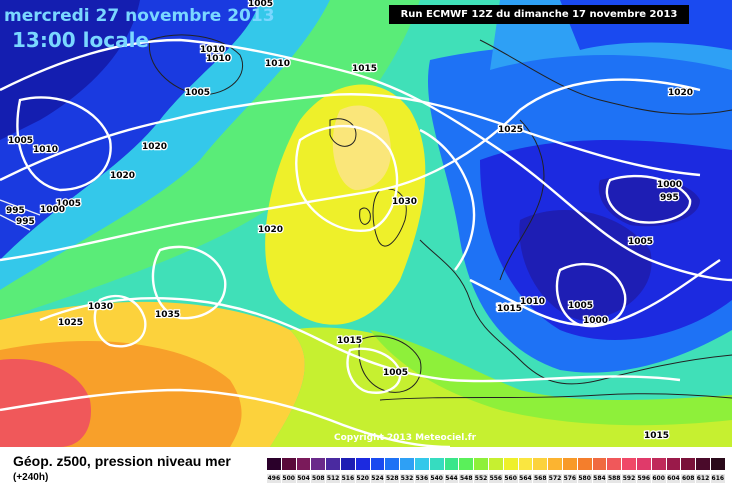 Image resolution: width=732 pixels, height=488 pixels. I want to click on color-scale-label: 560, so click(511, 478).